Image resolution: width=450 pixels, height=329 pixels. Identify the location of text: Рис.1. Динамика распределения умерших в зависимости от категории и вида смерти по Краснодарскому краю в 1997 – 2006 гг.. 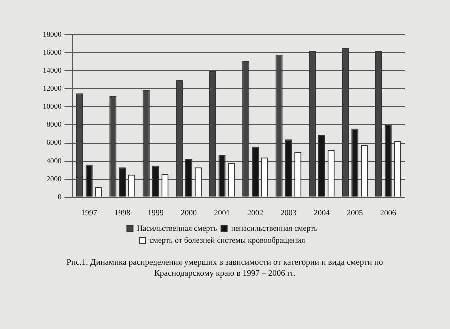
(225, 268).